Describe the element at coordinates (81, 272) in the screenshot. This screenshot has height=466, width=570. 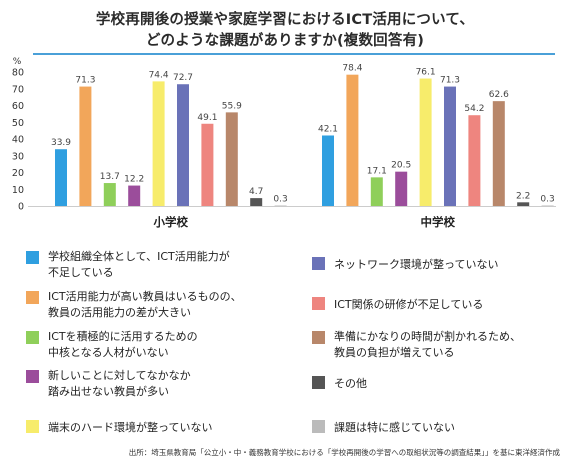
I see `legend-label-line2: 不足している` at that location.